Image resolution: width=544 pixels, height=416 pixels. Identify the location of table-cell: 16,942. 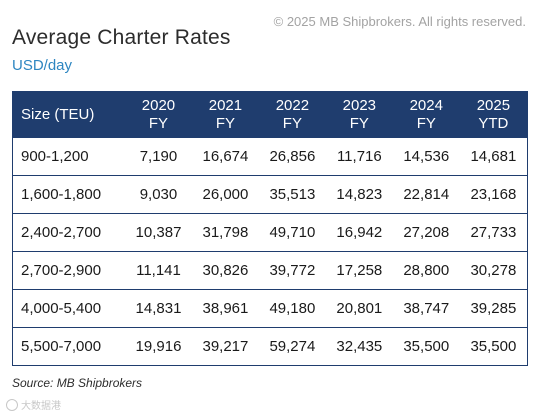
(359, 232).